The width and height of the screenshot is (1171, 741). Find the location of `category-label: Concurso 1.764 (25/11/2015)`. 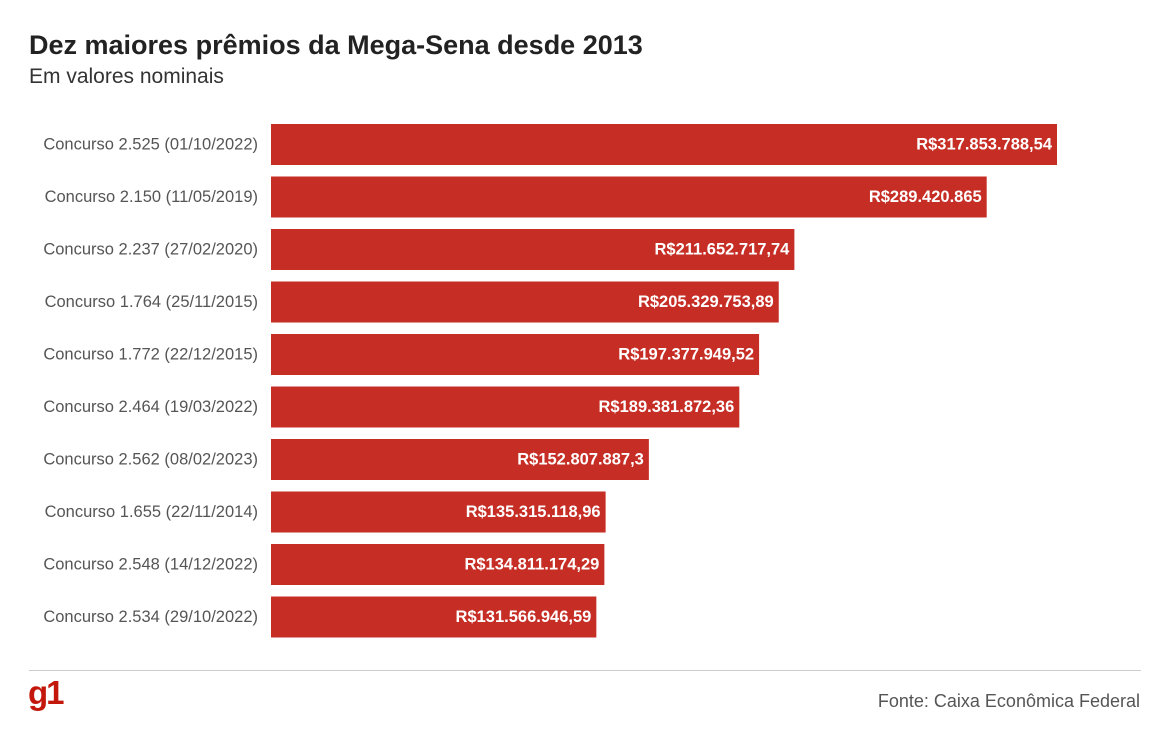

category-label: Concurso 1.764 (25/11/2015) is located at coordinates (151, 302).